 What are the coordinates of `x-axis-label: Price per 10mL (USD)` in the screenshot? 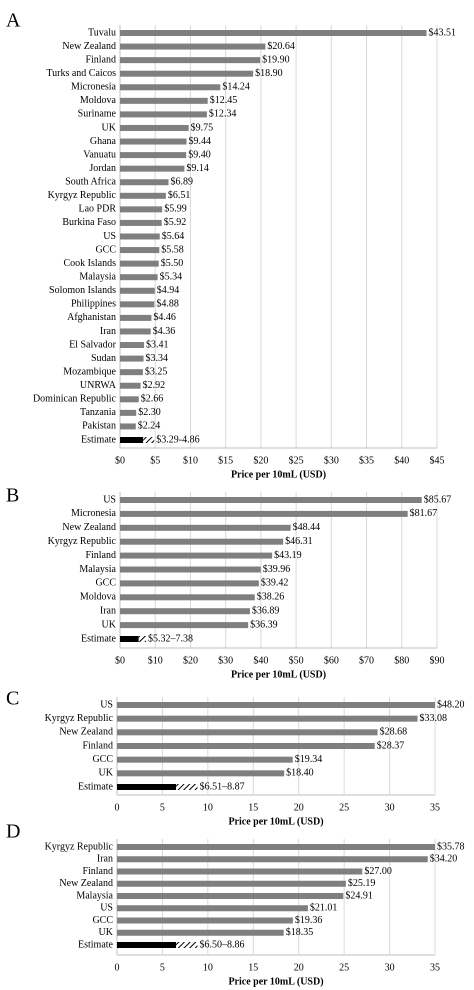 It's located at (275, 821).